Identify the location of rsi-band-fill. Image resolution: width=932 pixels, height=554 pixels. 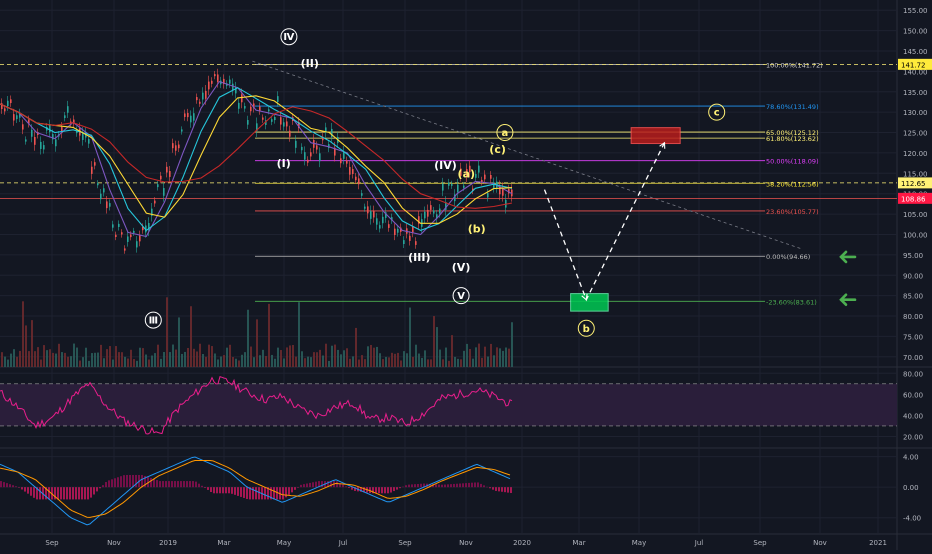
(448, 404).